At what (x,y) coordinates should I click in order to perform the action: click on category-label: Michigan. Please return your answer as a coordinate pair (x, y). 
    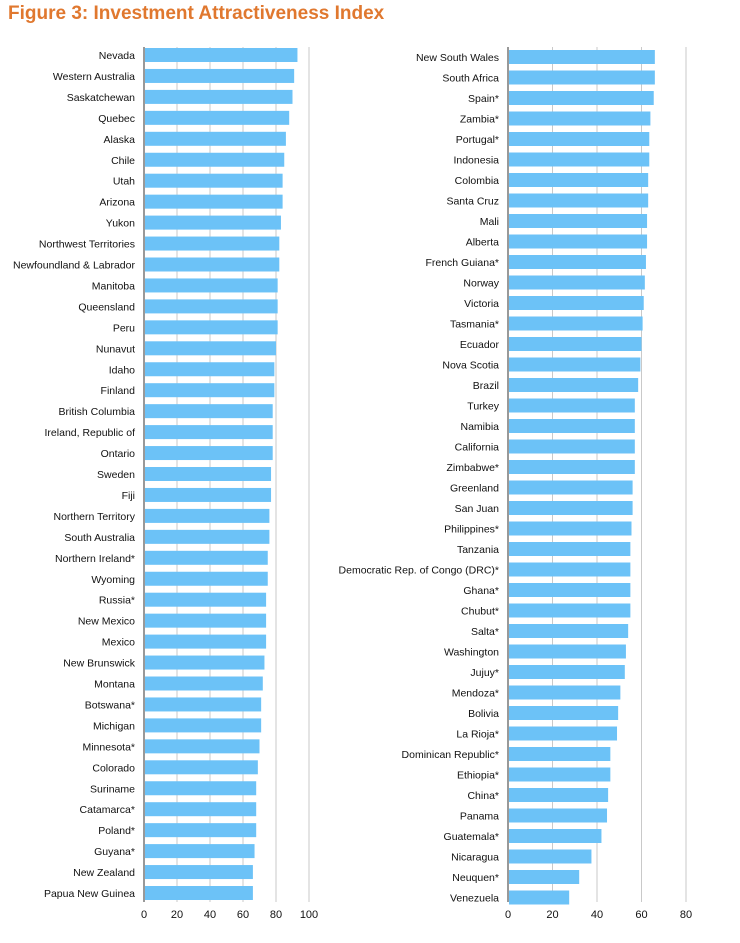
    Looking at the image, I should click on (114, 726).